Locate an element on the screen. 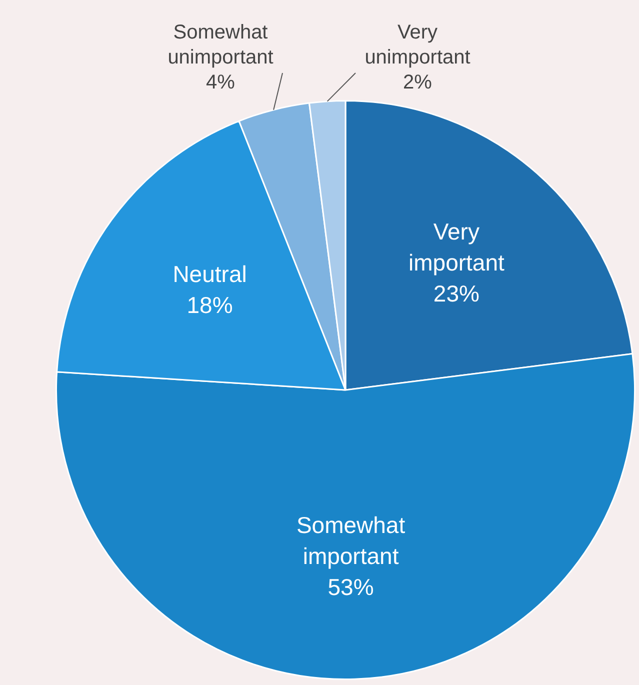 Image resolution: width=639 pixels, height=685 pixels. data-label: 18% is located at coordinates (209, 305).